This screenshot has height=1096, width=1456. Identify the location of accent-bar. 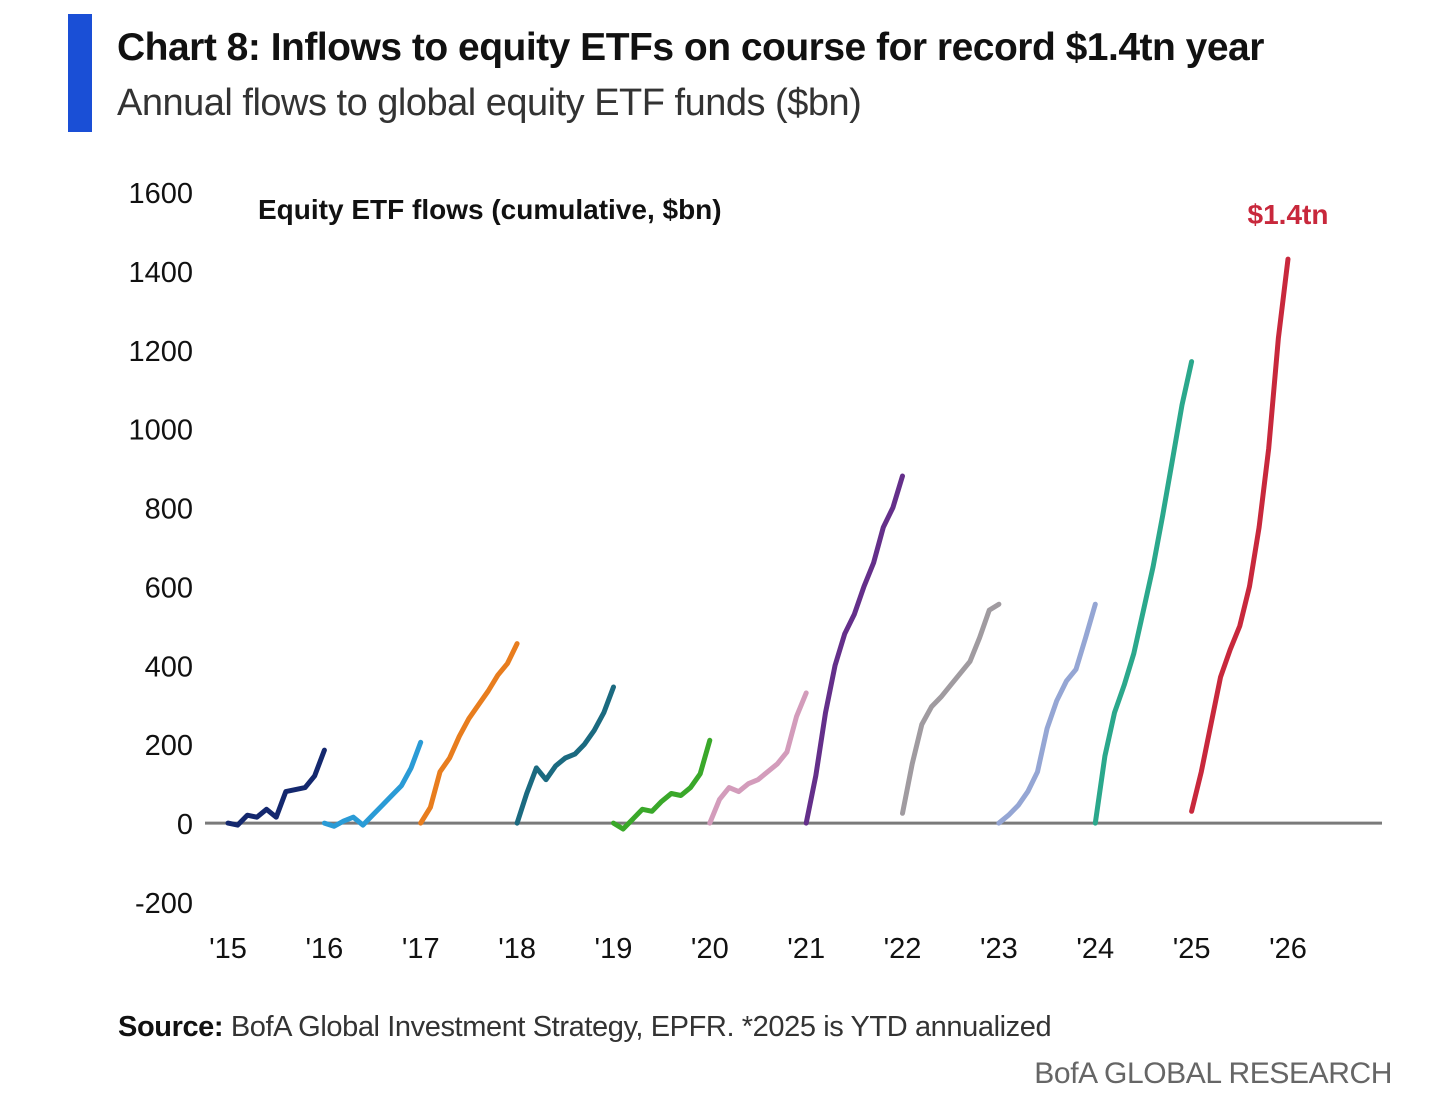
(80, 73).